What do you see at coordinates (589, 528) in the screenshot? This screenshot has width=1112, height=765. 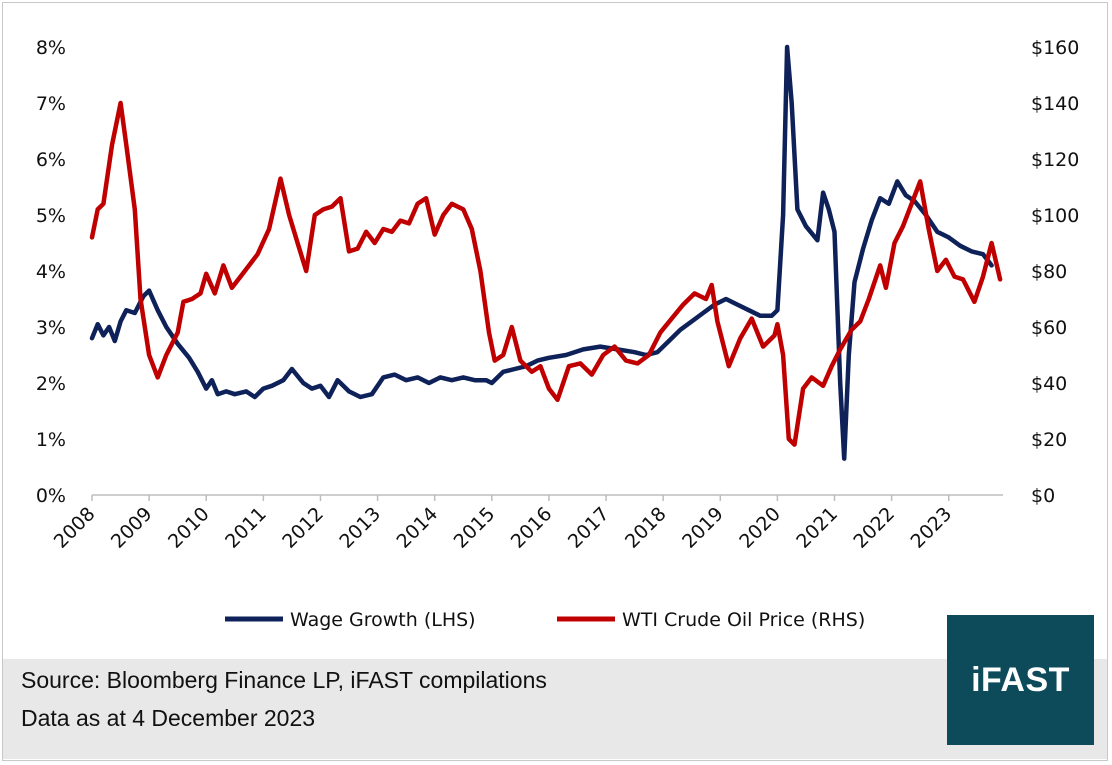 I see `x-tick-label: 2017` at bounding box center [589, 528].